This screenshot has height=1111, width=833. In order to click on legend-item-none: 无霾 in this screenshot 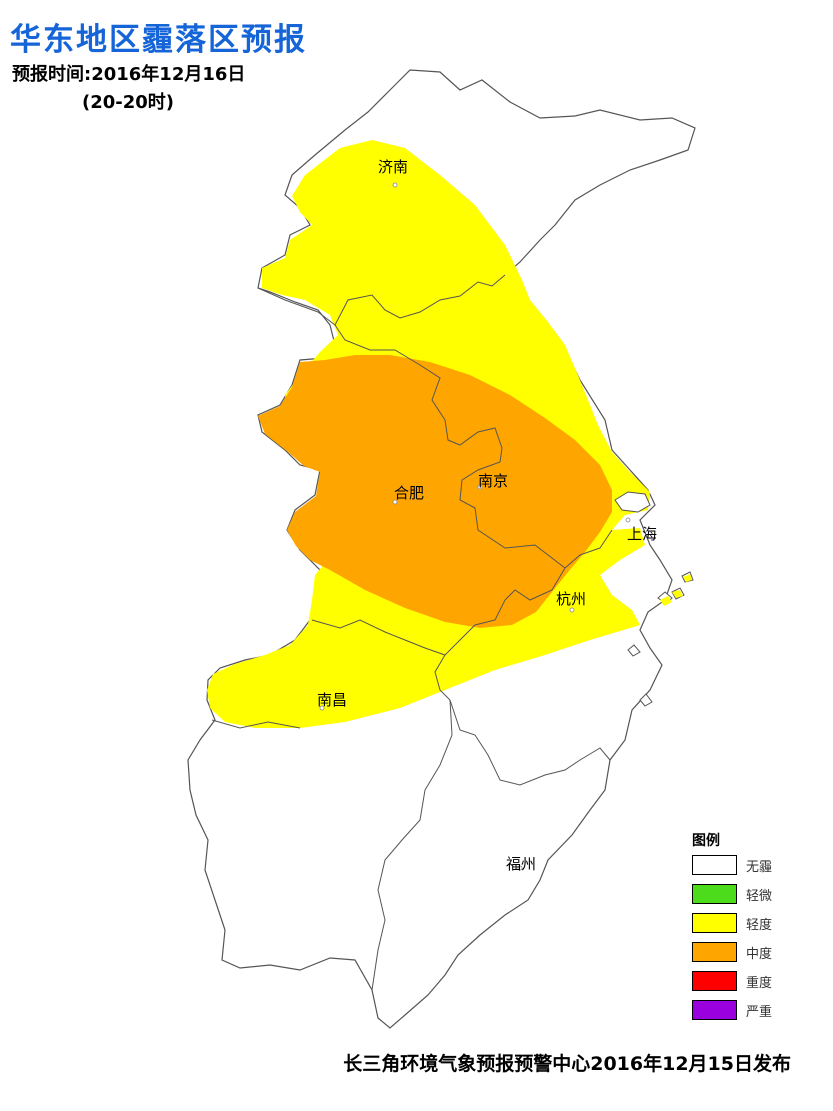, I will do `click(747, 865)`.